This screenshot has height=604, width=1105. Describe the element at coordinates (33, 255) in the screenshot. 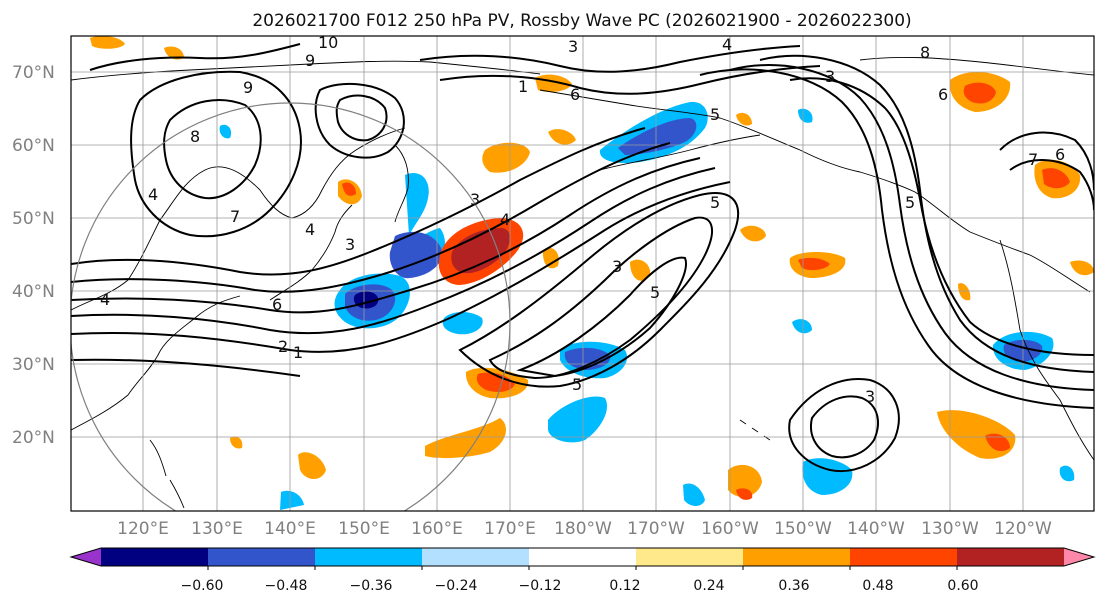

I see `latitude-labels: 70°N 60°N 50°N 40°N 30°N 20°N` at that location.